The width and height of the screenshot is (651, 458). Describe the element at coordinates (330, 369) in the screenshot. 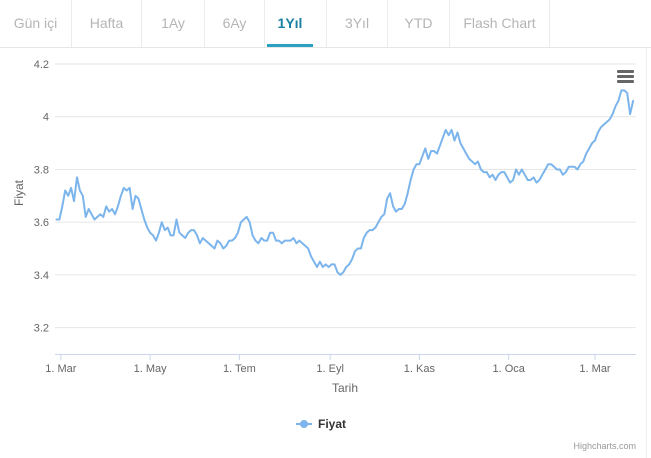

I see `x-tick-label: 1. Eyl` at that location.